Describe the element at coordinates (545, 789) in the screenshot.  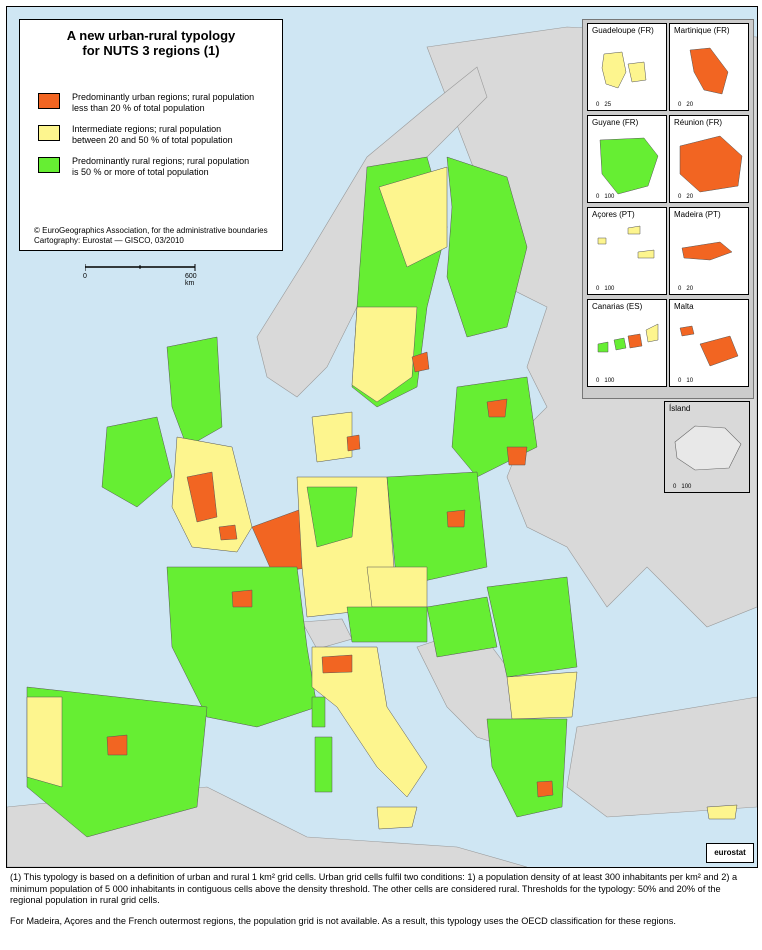
I see `region-athens` at that location.